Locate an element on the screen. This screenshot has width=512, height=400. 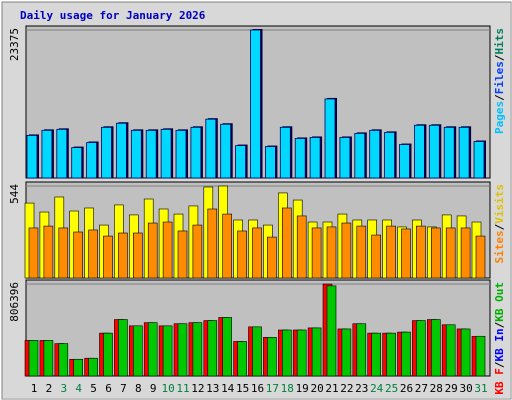
x-tick-label: 16 is located at coordinates (257, 388).